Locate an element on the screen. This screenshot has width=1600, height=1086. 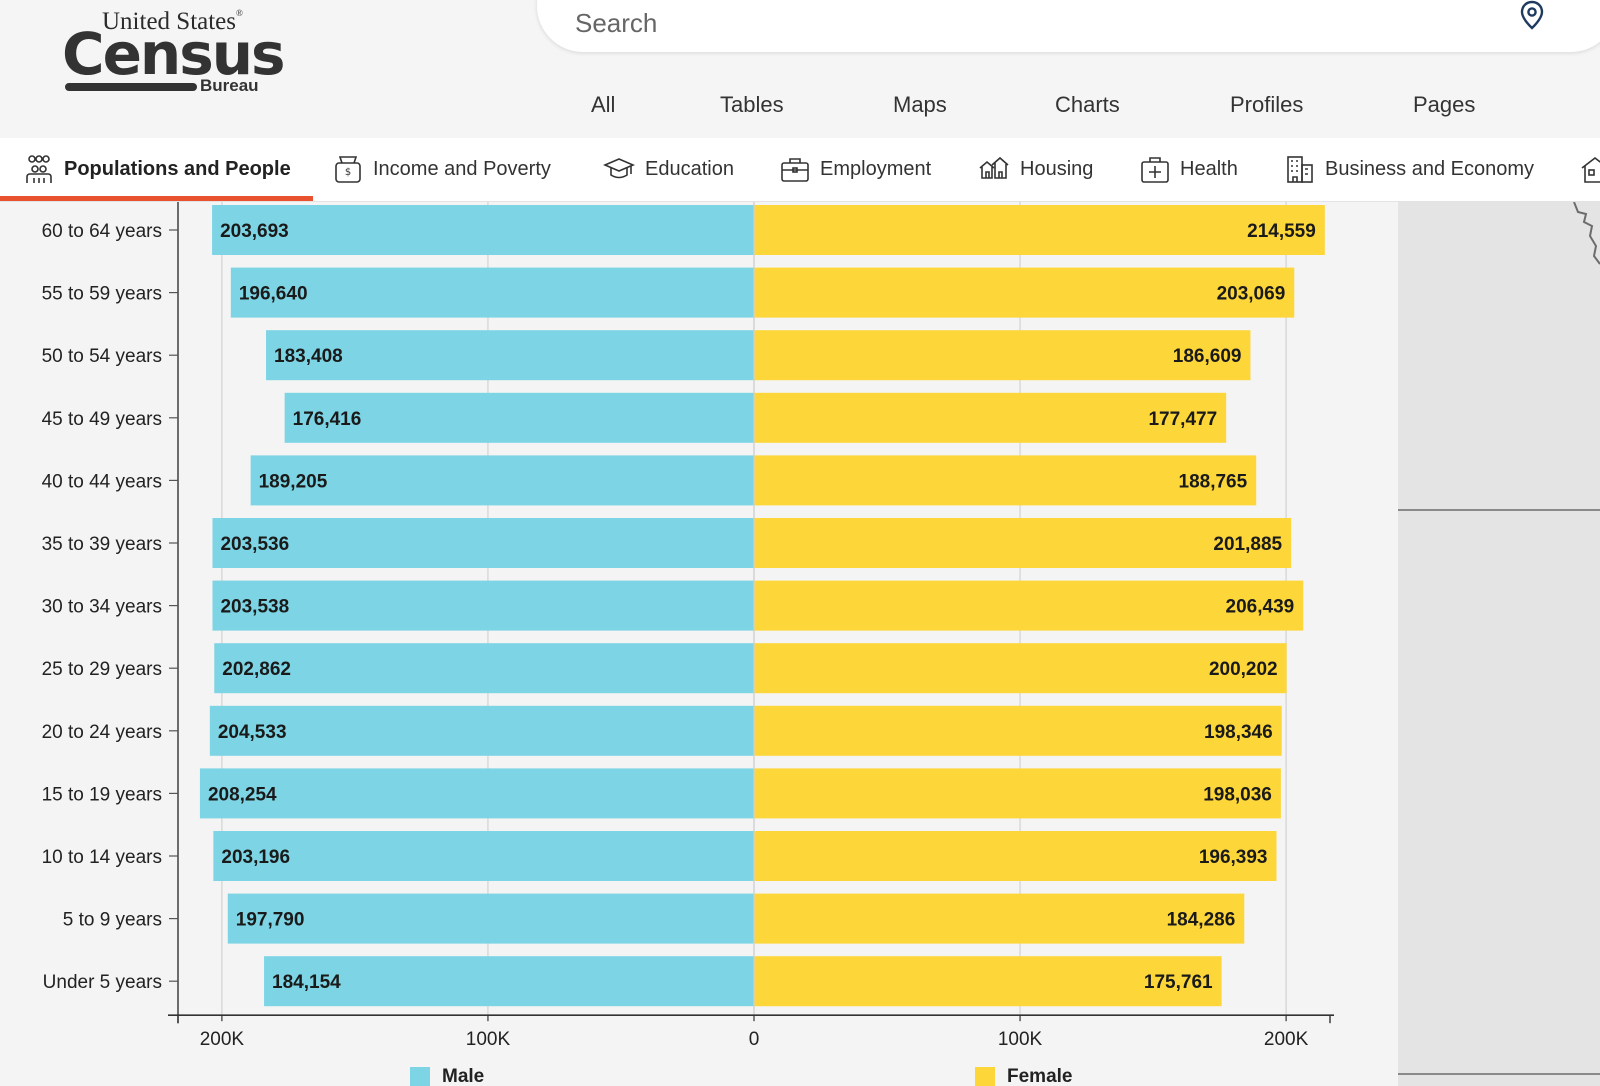
data-label-female: 186,609 is located at coordinates (1207, 356).